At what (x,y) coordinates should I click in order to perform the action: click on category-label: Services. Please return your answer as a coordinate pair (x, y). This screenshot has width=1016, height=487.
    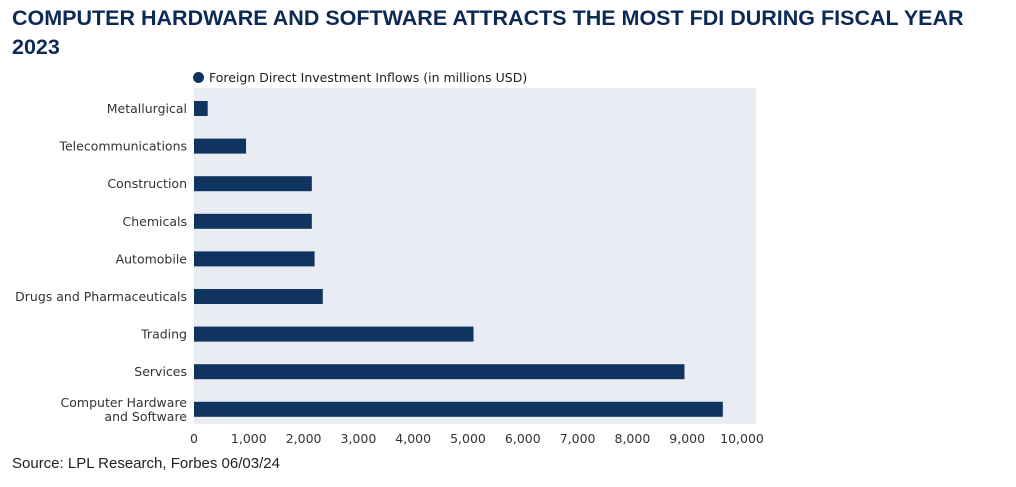
    Looking at the image, I should click on (160, 371).